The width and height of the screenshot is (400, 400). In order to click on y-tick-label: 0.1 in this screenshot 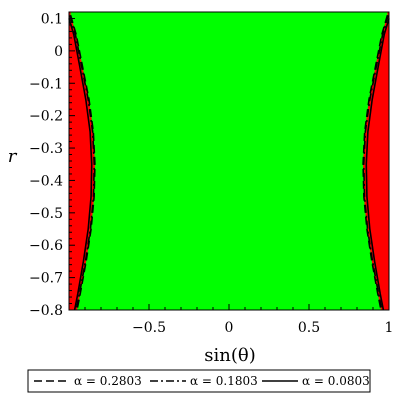, I will do `click(52, 19)`.